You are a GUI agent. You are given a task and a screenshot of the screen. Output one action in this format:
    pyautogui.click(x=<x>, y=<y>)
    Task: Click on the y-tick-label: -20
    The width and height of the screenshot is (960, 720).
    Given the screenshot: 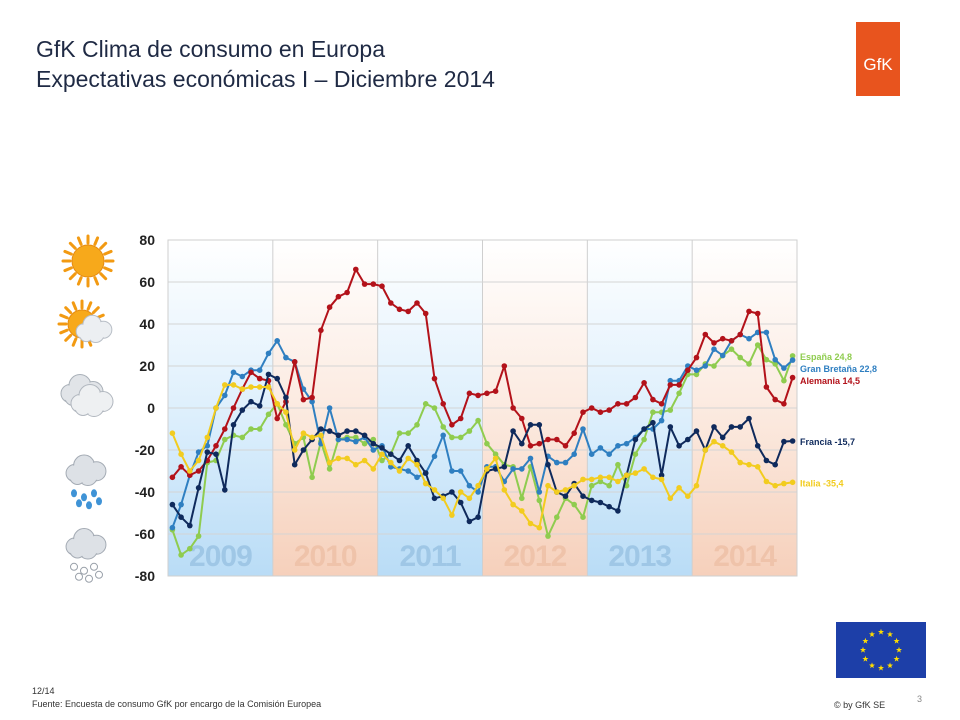 What is the action you would take?
    pyautogui.click(x=145, y=450)
    